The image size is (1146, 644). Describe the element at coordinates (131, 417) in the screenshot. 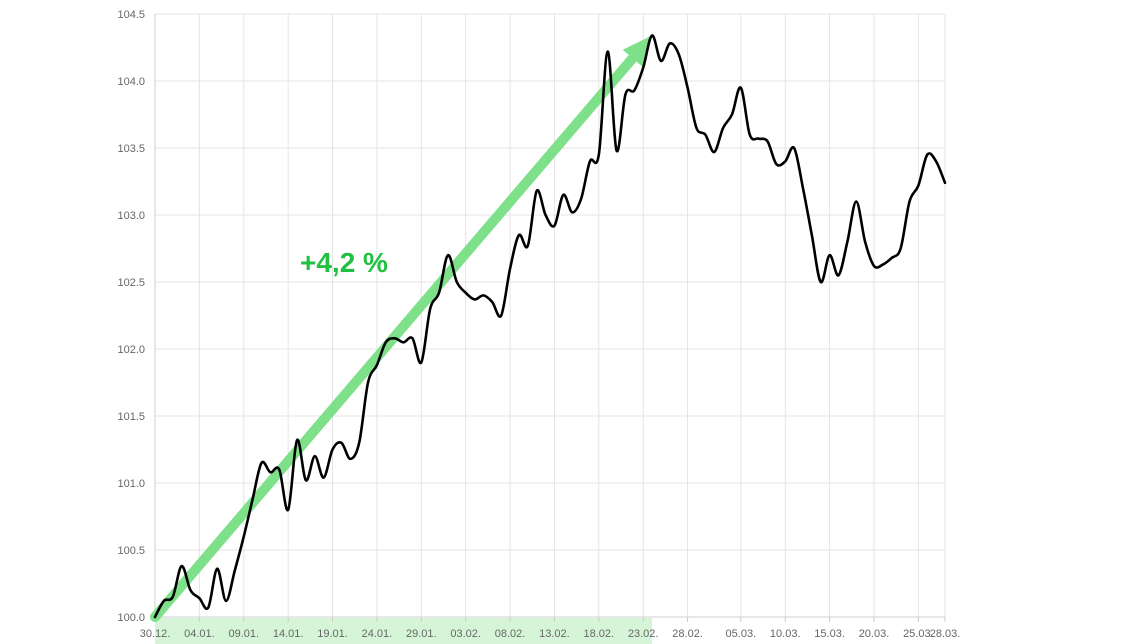

I see `y-tick-label: 101.5` at that location.